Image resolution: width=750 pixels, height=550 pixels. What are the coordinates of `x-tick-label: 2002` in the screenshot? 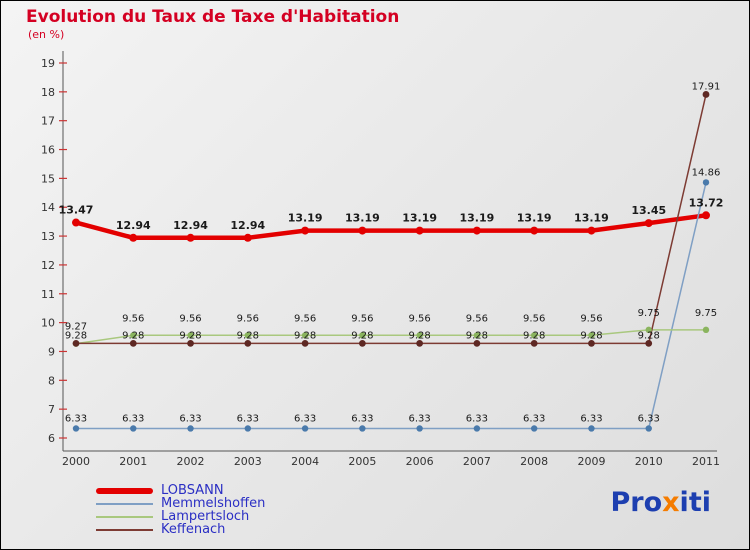 It's located at (191, 461).